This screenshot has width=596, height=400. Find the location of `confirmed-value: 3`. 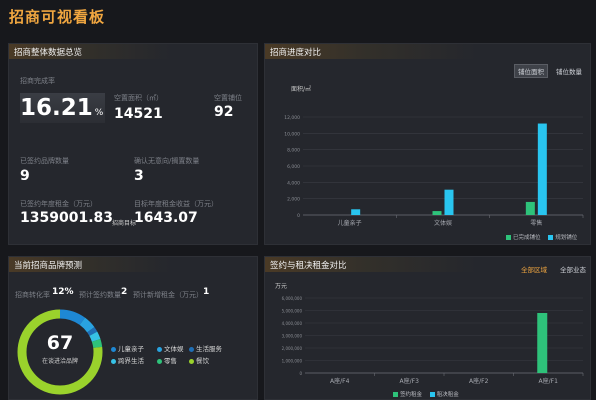

confirmed-value: 3 is located at coordinates (139, 176).